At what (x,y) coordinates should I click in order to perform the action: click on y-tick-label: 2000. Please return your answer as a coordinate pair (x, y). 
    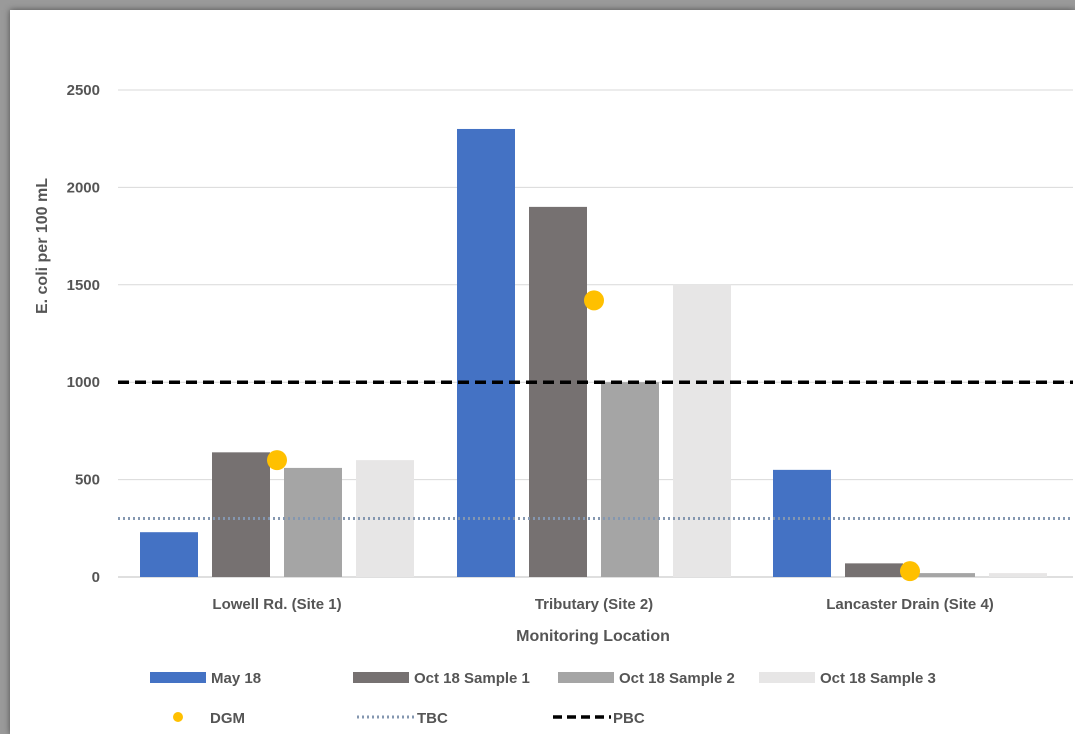
    Looking at the image, I should click on (83, 187).